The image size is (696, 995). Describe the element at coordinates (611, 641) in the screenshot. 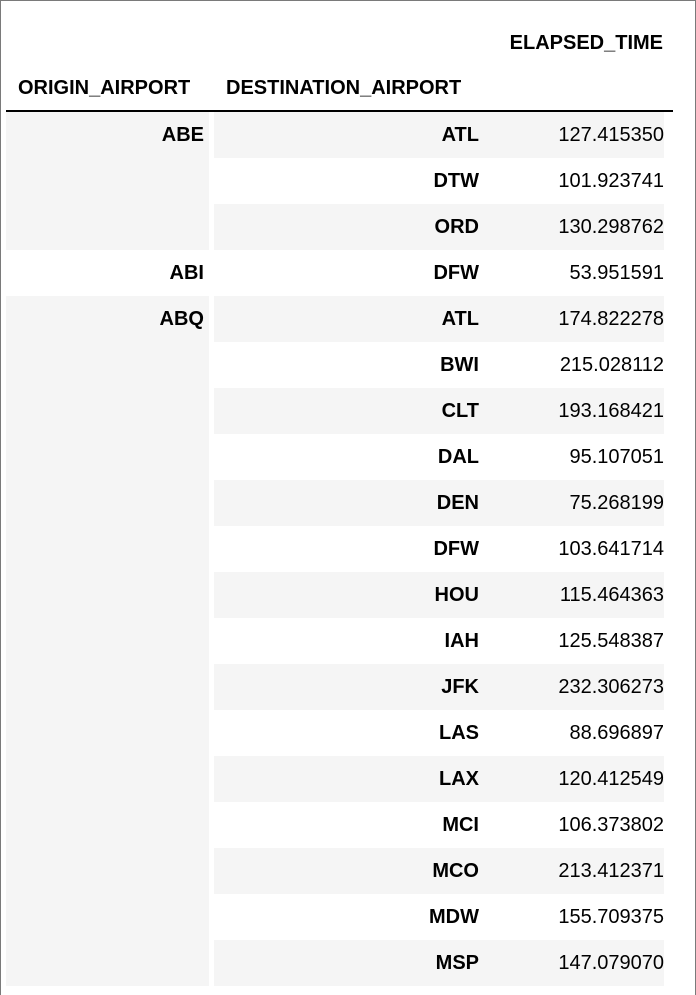

I see `elapsed-time-value: 125.548387` at that location.